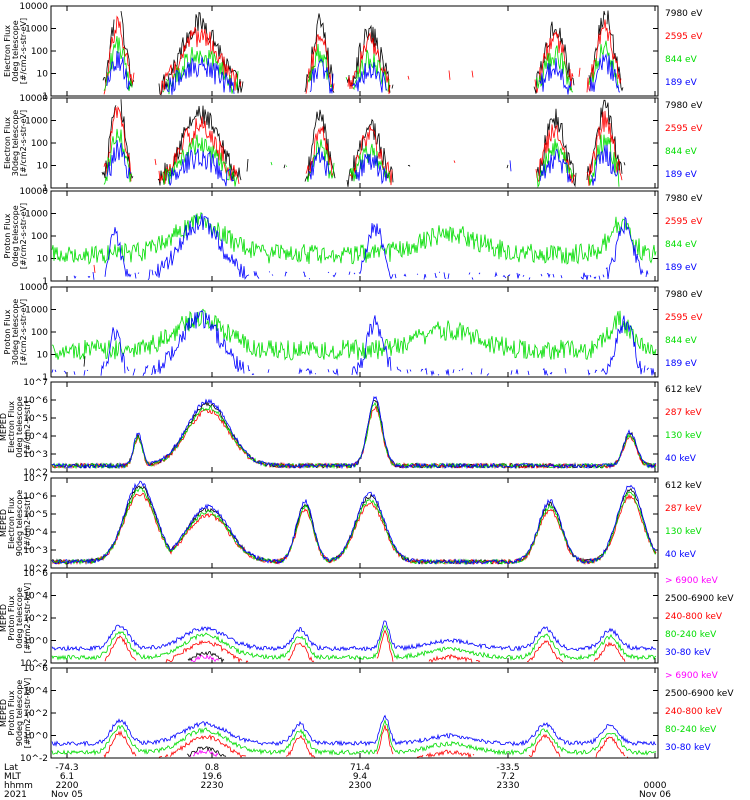  Describe the element at coordinates (681, 152) in the screenshot. I see `legend-entry: 844 eV` at that location.